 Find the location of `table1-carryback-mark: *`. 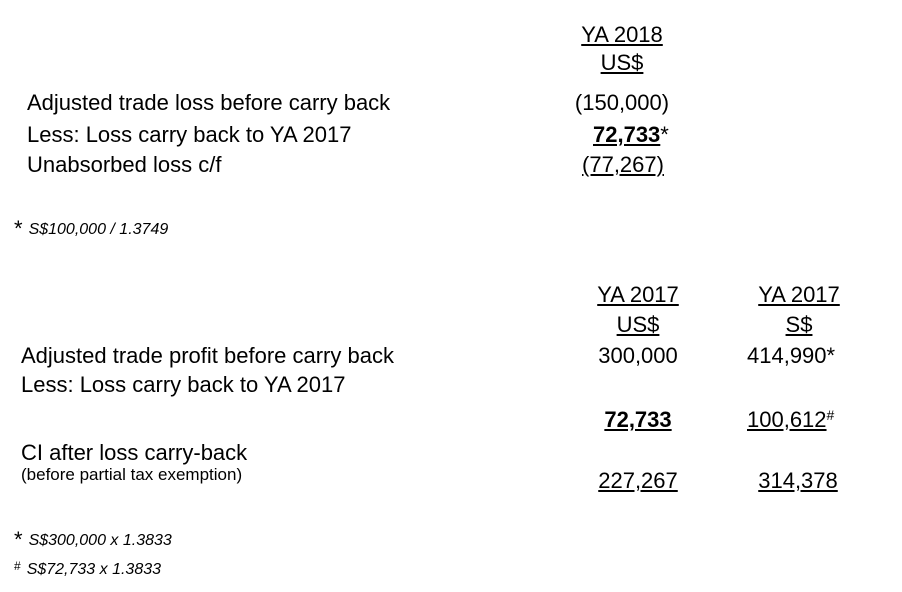

table1-carryback-mark: * is located at coordinates (664, 134).